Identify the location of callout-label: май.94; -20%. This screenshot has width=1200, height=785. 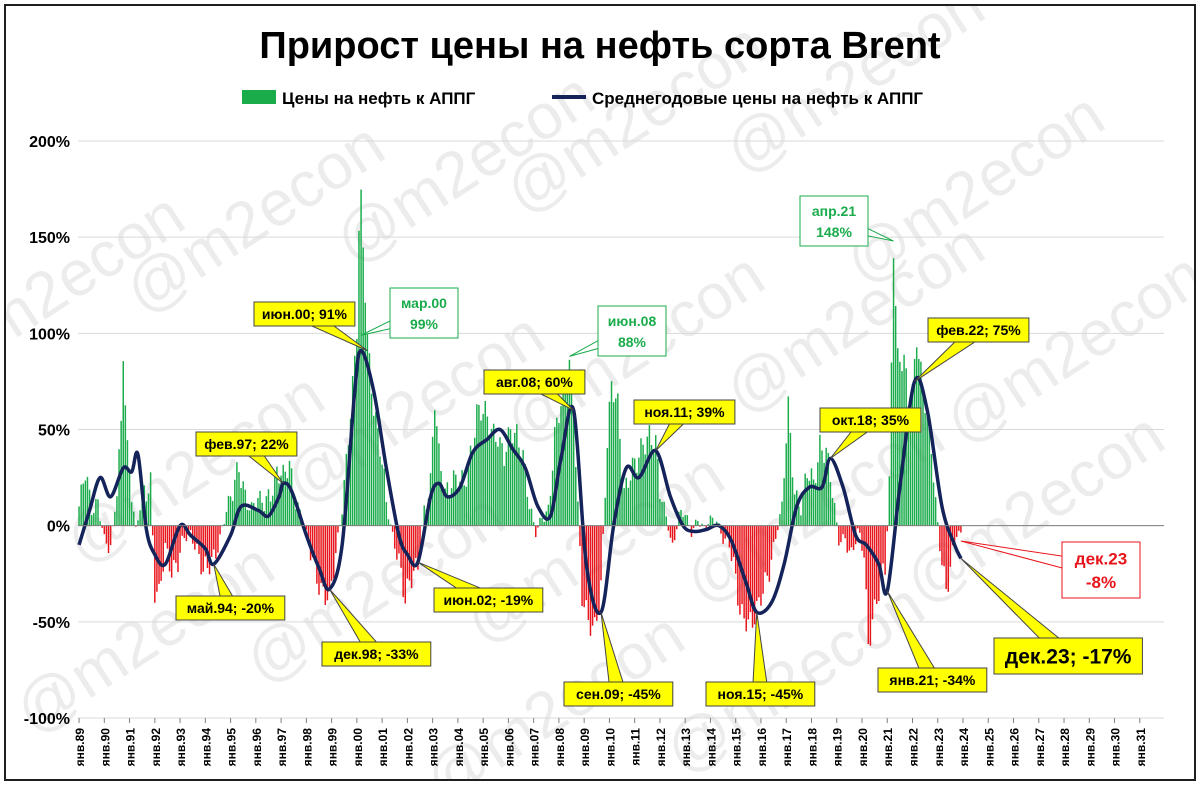
(231, 608).